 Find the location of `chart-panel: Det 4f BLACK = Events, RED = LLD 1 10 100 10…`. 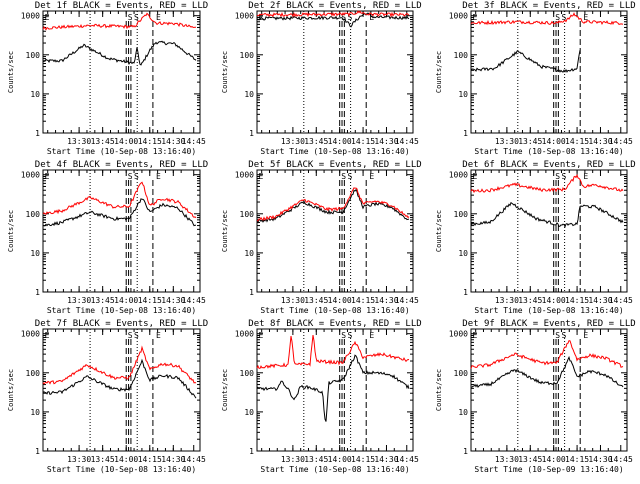

chart-panel: Det 4f BLACK = Events, RED = LLD 1 10 100 10… is located at coordinates (107, 237).